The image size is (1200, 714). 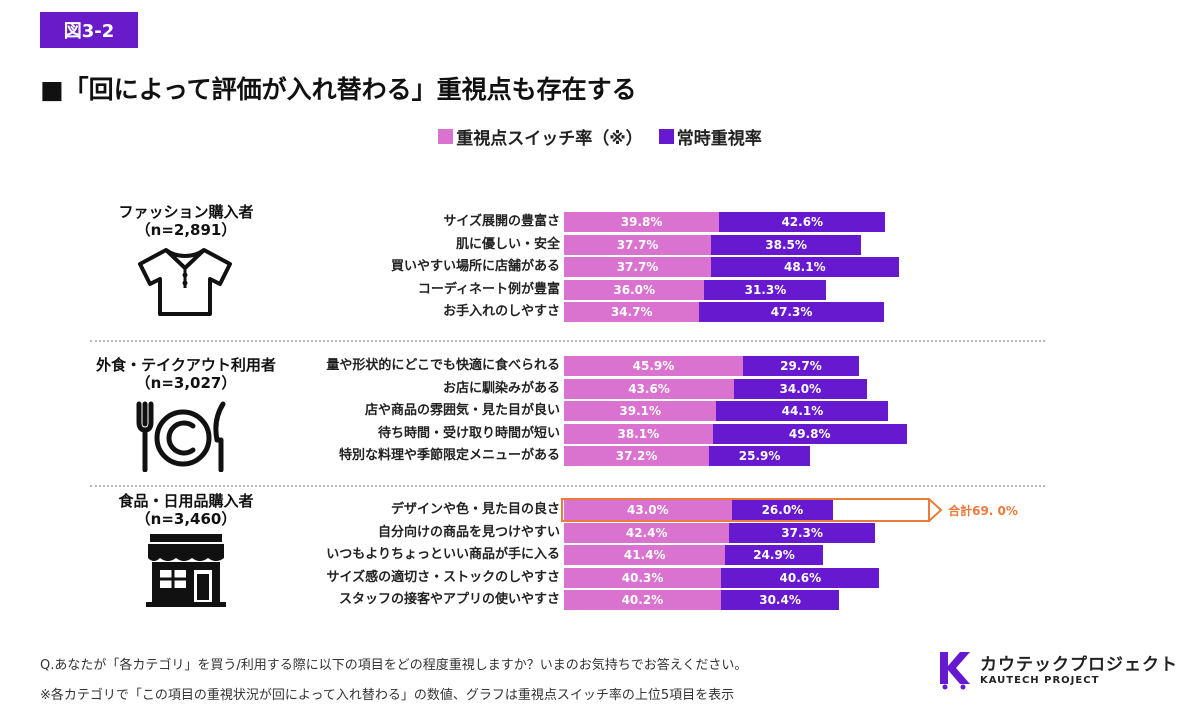 I want to click on bar-switch-rate: 34.7%, so click(x=632, y=312).